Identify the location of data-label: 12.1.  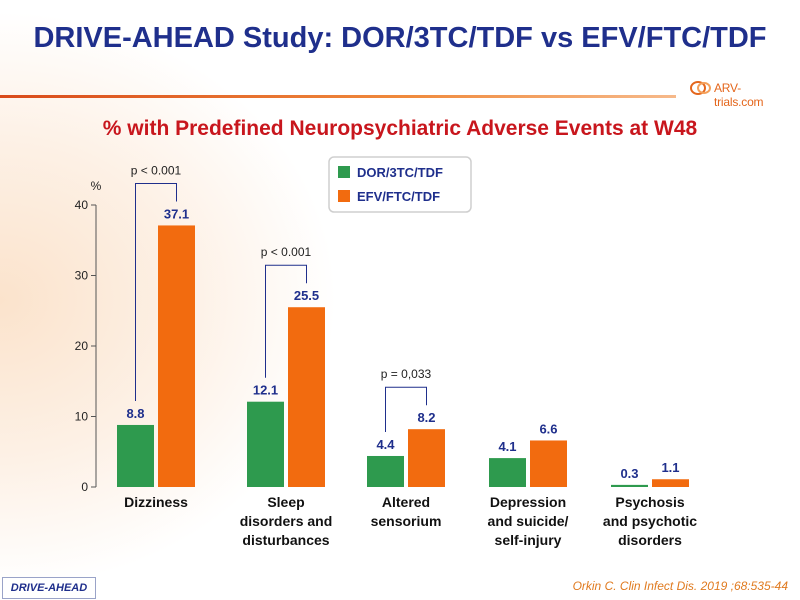
(265, 390).